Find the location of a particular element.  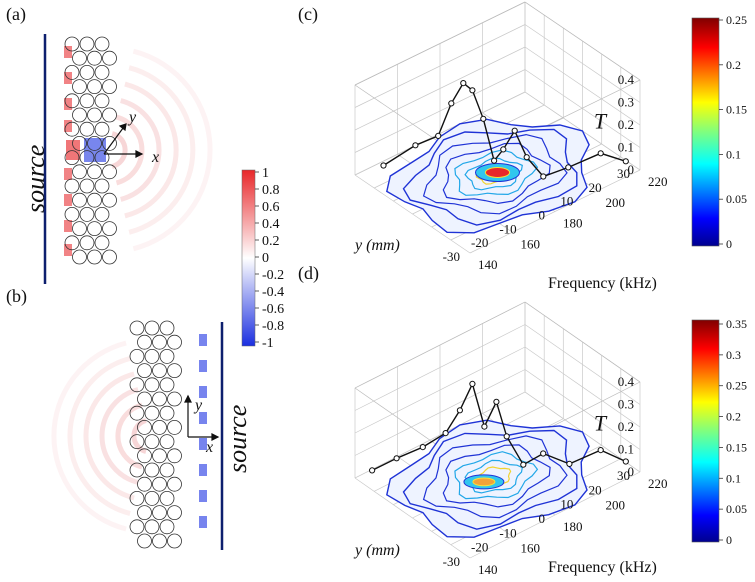

field-positive is located at coordinates (68, 104).